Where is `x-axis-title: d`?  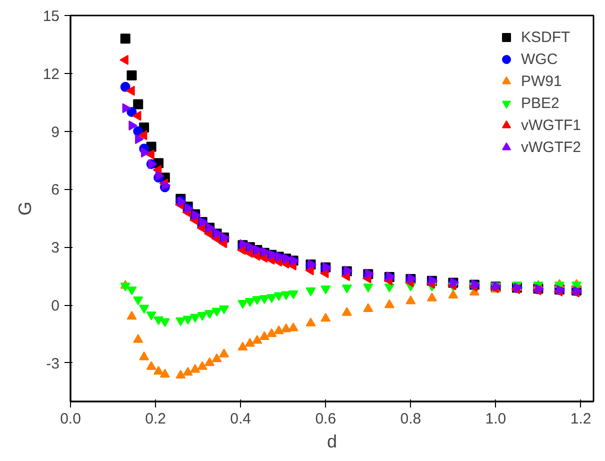
x-axis-title: d is located at coordinates (332, 442).